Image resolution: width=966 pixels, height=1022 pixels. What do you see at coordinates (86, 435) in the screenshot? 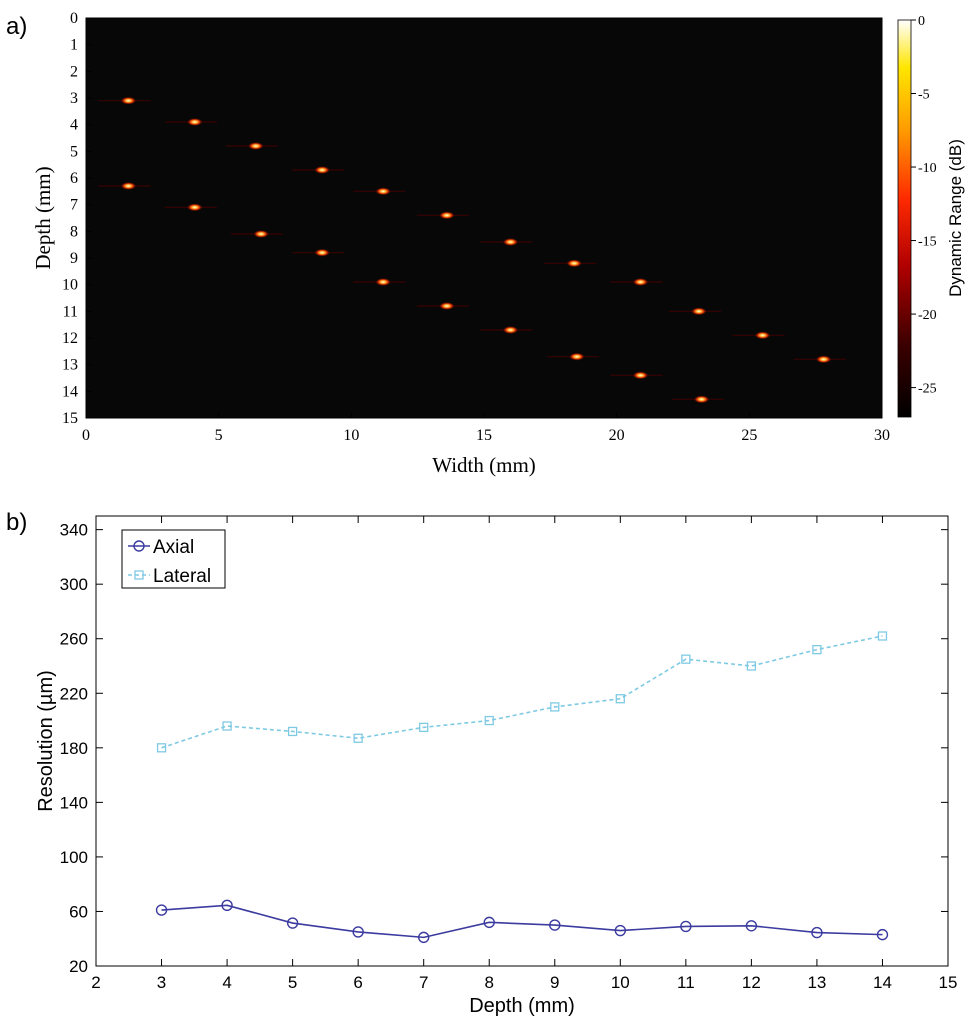
I see `x-tick-label: 0` at bounding box center [86, 435].